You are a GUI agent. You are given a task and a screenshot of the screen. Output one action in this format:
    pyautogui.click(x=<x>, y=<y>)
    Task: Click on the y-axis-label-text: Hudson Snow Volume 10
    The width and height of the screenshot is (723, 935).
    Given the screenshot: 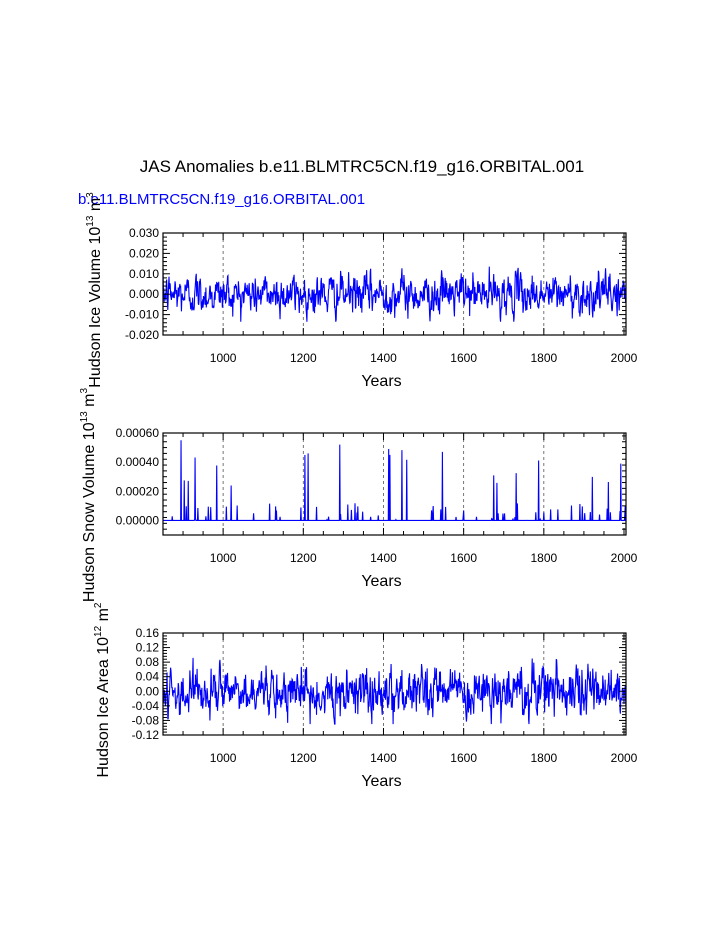 What is the action you would take?
    pyautogui.click(x=89, y=512)
    